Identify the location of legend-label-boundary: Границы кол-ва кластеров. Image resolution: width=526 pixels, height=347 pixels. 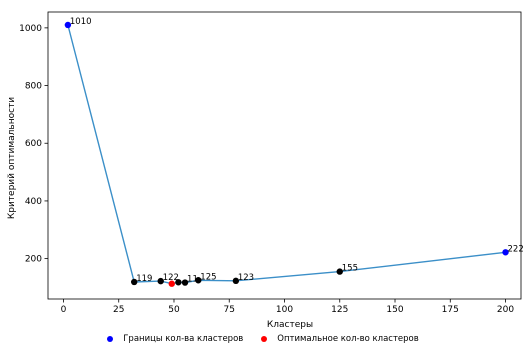
(183, 339).